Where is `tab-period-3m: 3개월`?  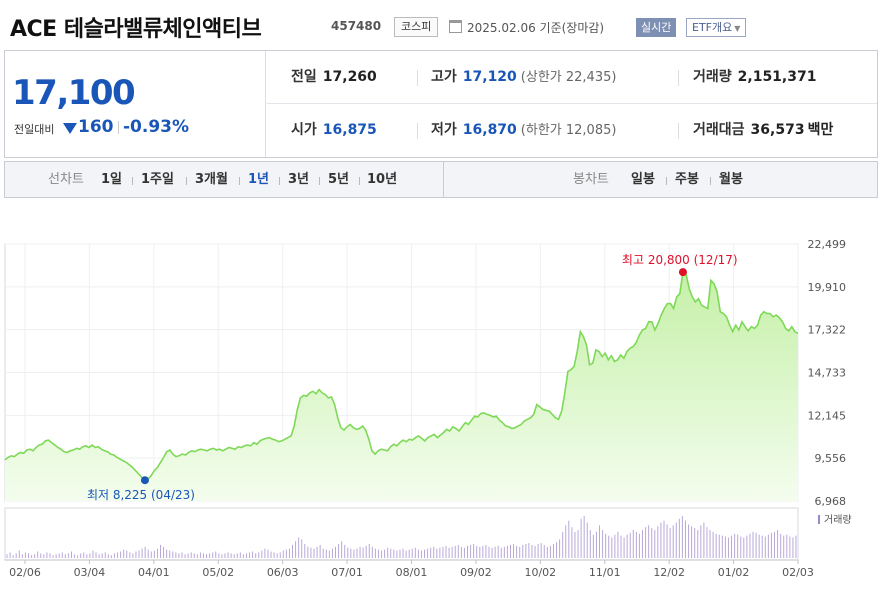 tab-period-3m: 3개월 is located at coordinates (211, 179).